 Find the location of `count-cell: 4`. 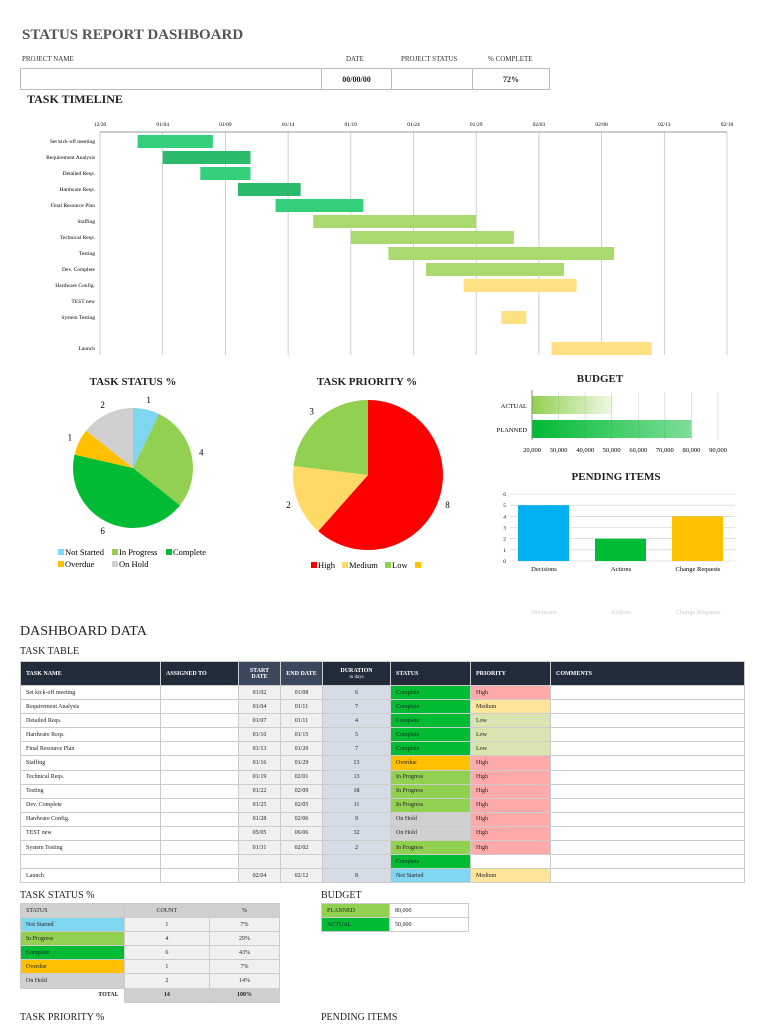

count-cell: 4 is located at coordinates (166, 939).